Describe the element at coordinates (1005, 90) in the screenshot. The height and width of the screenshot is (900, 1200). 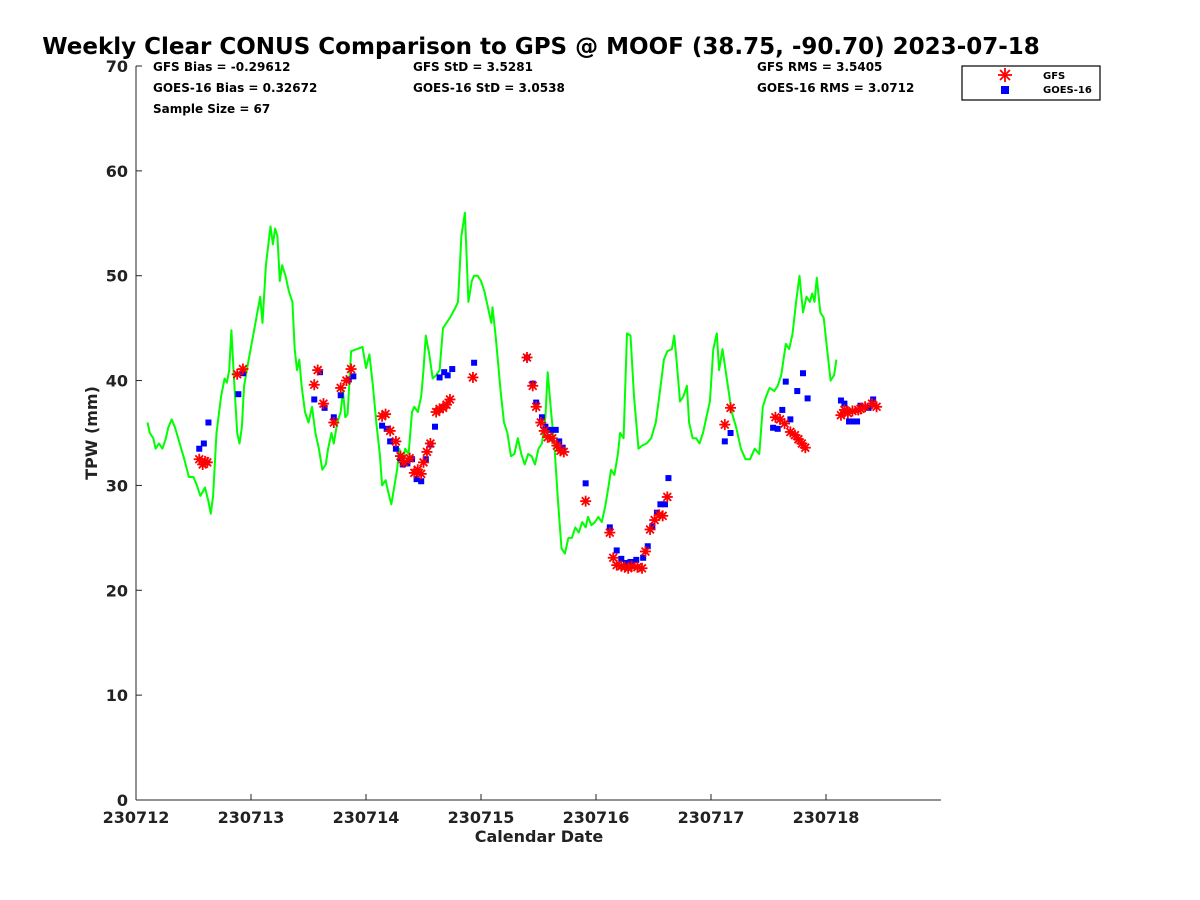
I see `legend-goes16-marker` at that location.